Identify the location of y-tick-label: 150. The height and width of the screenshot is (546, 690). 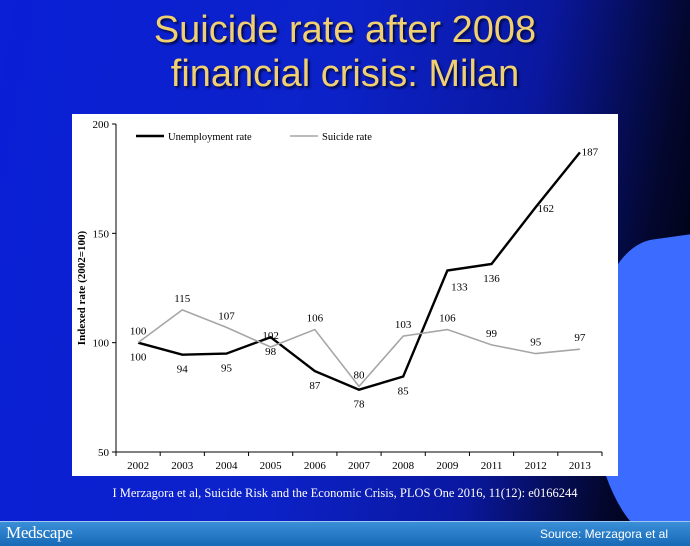
(101, 234).